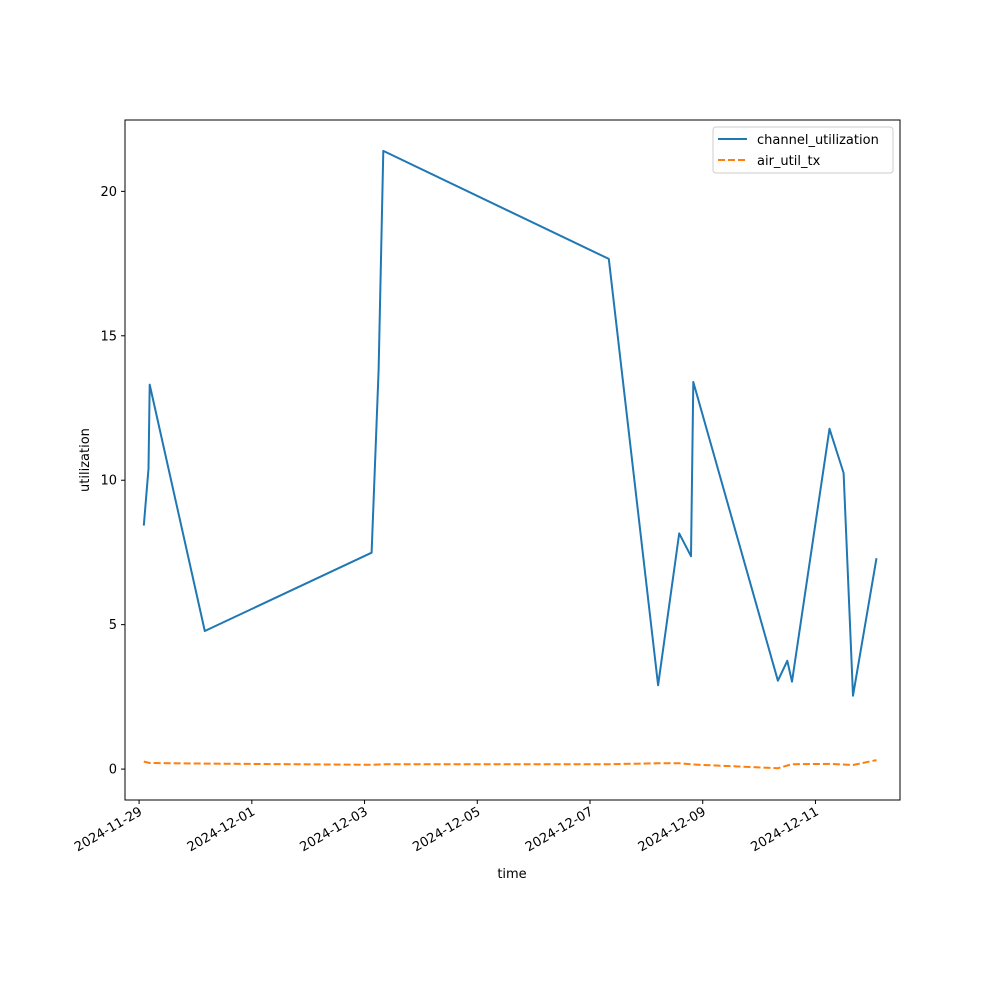 The width and height of the screenshot is (1000, 1000). What do you see at coordinates (113, 625) in the screenshot?
I see `y-tick-label: 5` at bounding box center [113, 625].